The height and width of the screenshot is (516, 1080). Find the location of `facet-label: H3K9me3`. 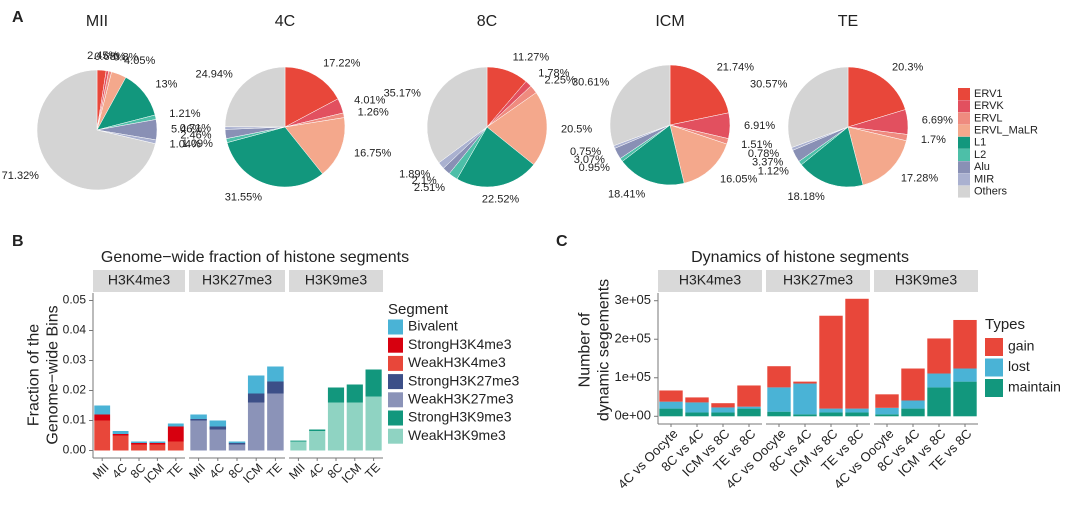

facet-label: H3K9me3 is located at coordinates (926, 280).